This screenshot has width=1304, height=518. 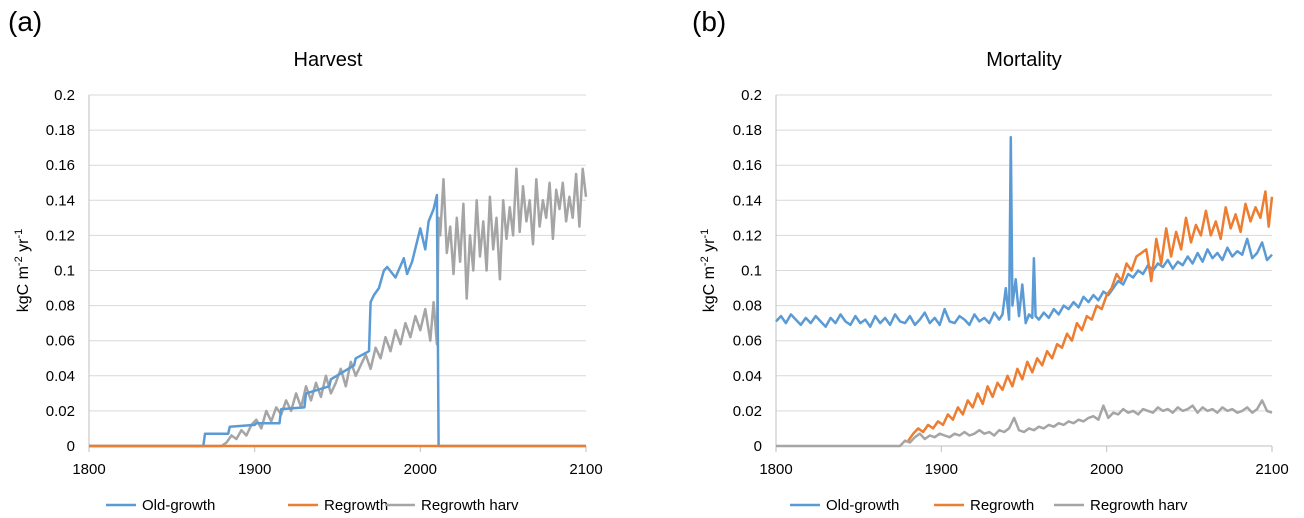 I want to click on chart-title: Harvest, so click(x=328, y=60).